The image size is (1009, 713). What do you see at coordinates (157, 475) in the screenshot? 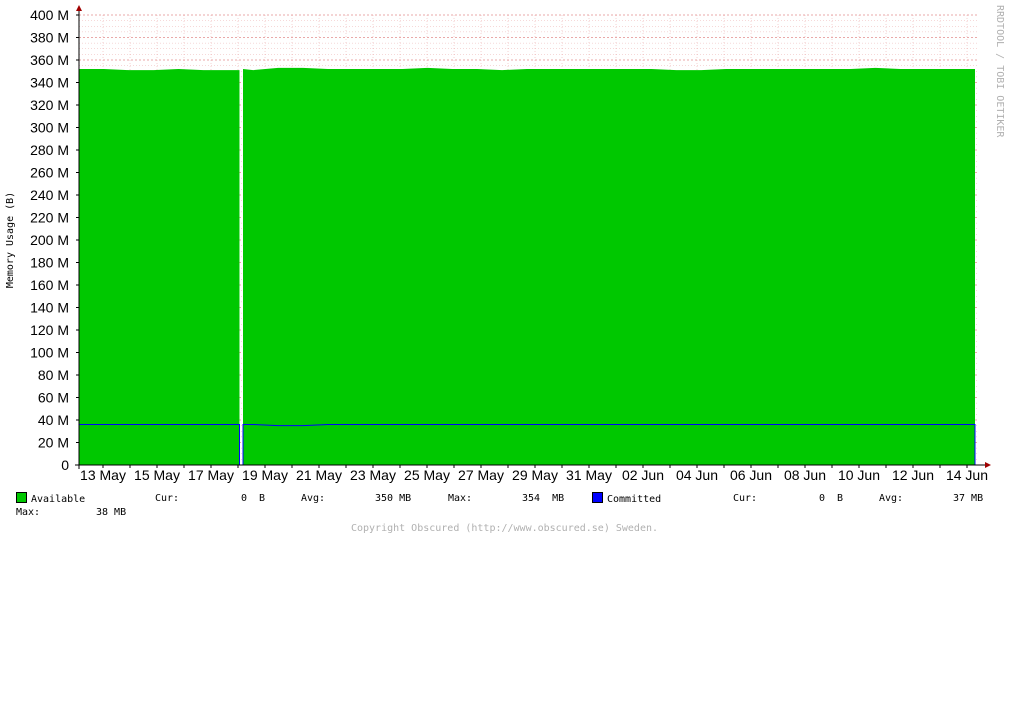
I see `x-tick-label: 15 May` at bounding box center [157, 475].